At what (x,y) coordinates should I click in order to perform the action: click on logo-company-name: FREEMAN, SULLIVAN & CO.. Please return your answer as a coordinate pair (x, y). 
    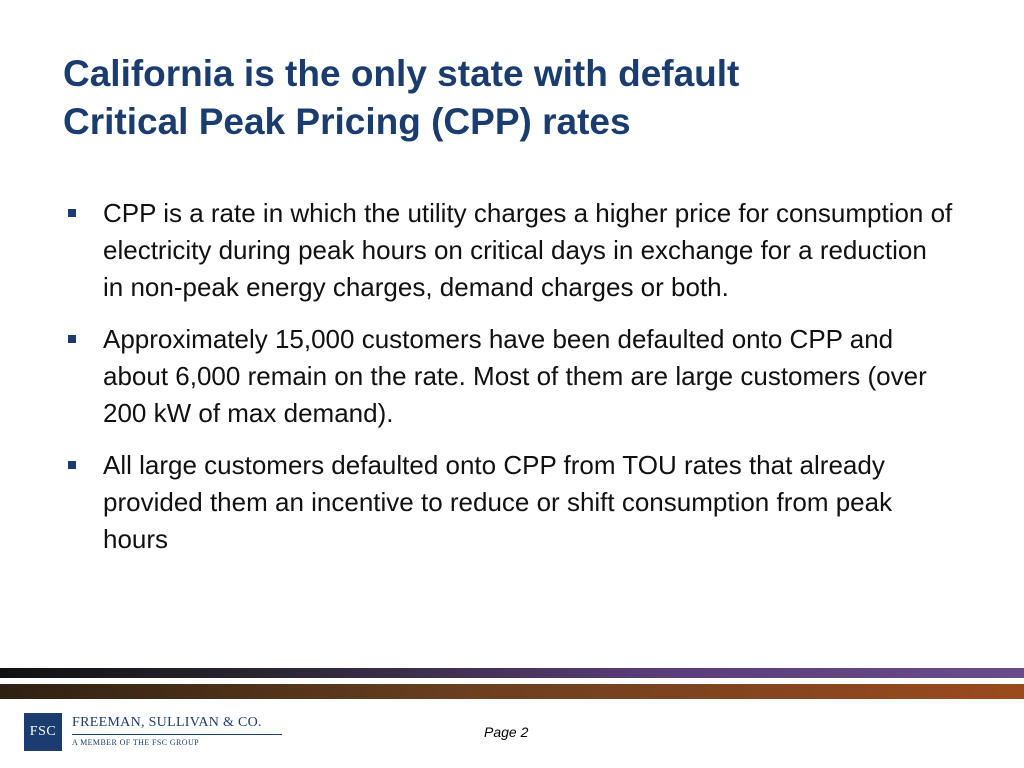
    Looking at the image, I should click on (167, 722).